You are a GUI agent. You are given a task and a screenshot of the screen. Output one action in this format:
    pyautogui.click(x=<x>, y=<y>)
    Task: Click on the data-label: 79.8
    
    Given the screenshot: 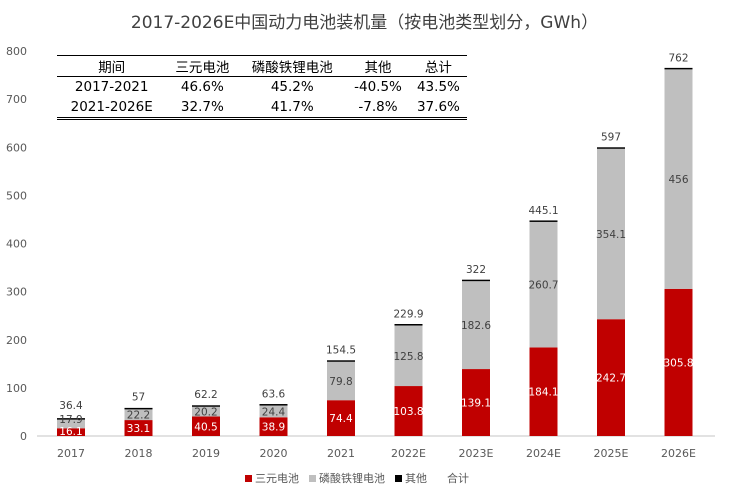 What is the action you would take?
    pyautogui.click(x=340, y=382)
    